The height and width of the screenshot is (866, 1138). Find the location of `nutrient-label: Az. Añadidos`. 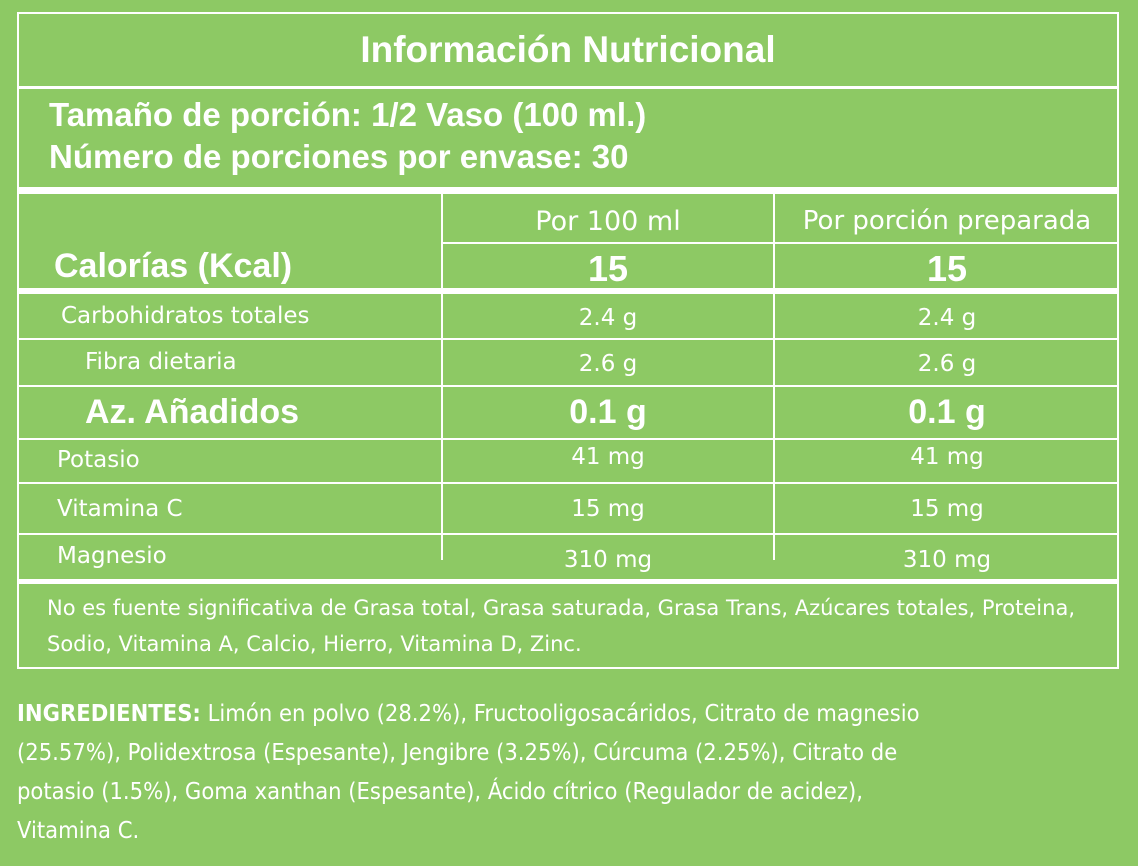

nutrient-label: Az. Añadidos is located at coordinates (192, 411).